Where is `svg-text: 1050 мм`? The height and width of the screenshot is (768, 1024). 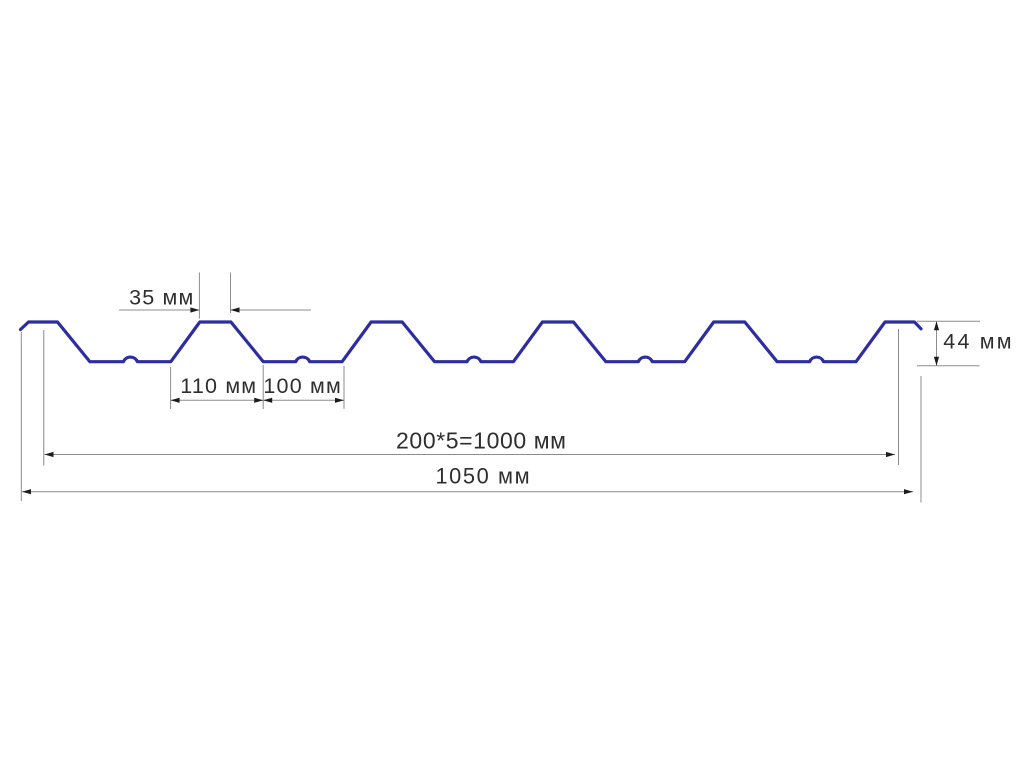 svg-text: 1050 мм is located at coordinates (483, 475).